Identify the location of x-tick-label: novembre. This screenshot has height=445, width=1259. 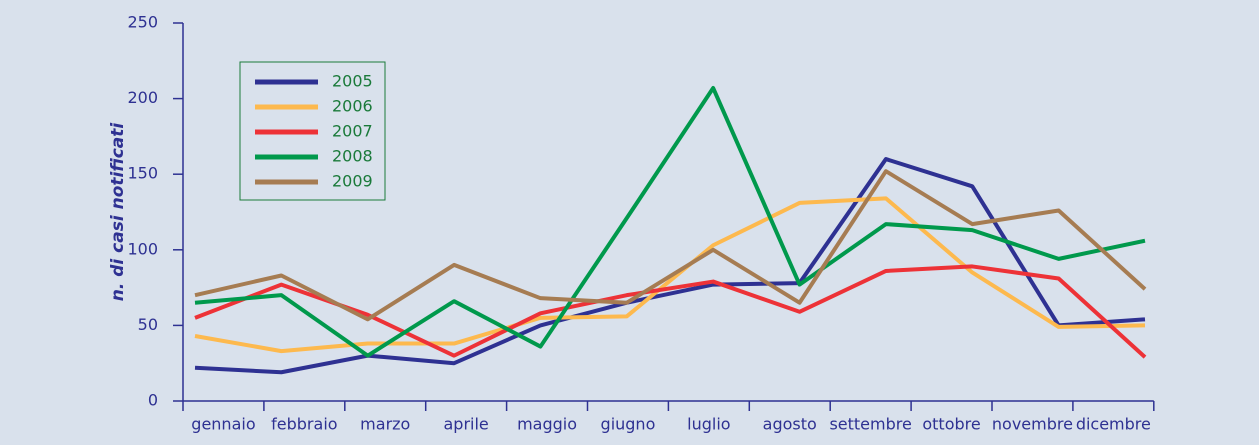
(1032, 424).